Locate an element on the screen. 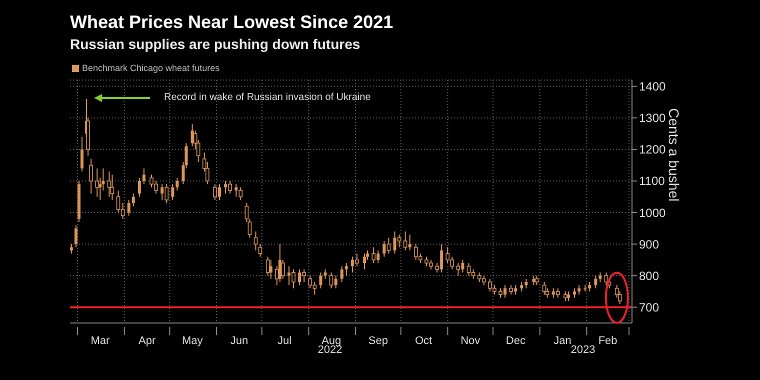 The height and width of the screenshot is (380, 760). y-tick-label: 1100 is located at coordinates (652, 181).